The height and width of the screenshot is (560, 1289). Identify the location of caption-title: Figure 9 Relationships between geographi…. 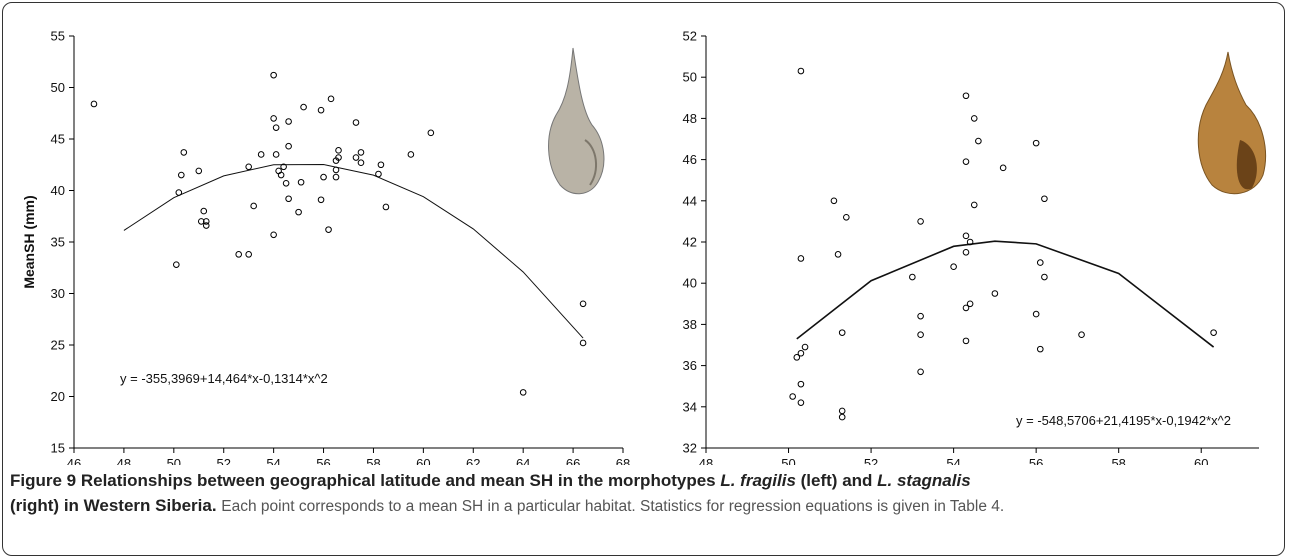
(490, 493).